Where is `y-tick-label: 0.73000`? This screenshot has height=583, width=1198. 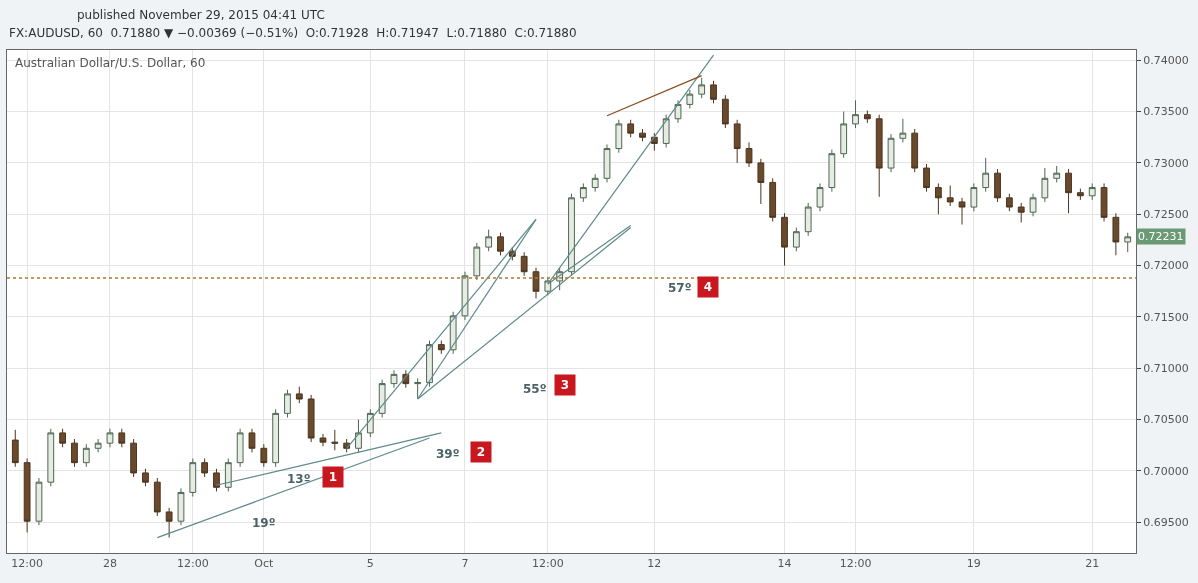 y-tick-label: 0.73000 is located at coordinates (1166, 163).